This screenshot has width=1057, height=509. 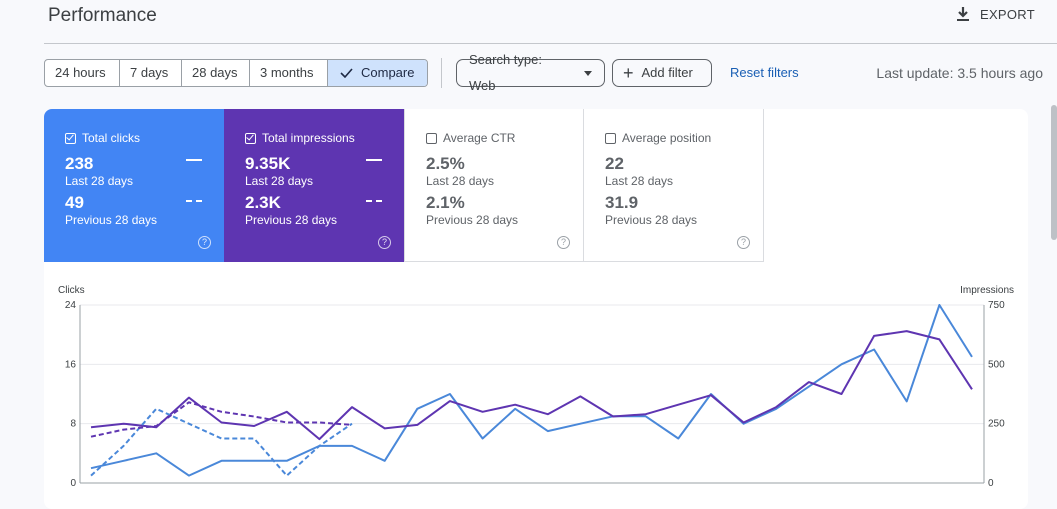 What do you see at coordinates (987, 290) in the screenshot?
I see `right-axis-label: Impressions` at bounding box center [987, 290].